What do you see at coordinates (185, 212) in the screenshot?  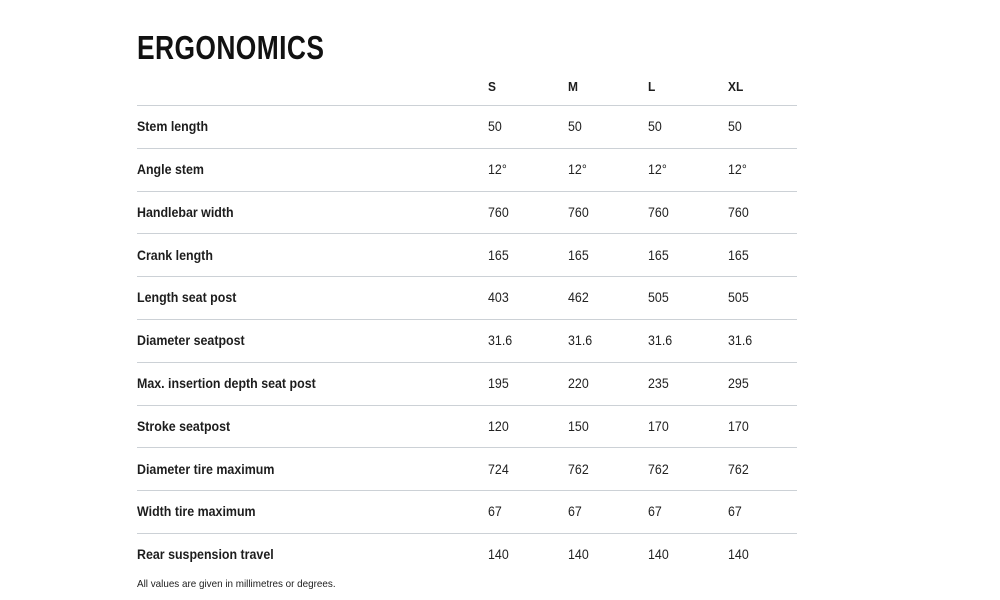 I see `row-label: Handlebar width` at bounding box center [185, 212].